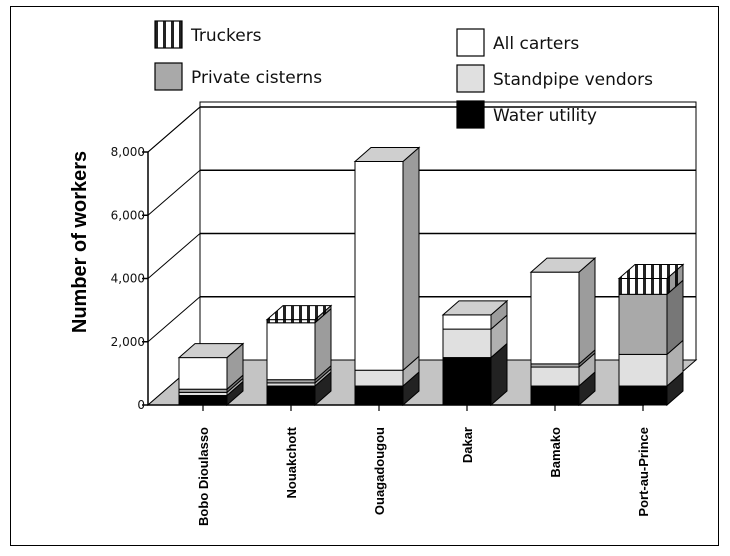  I want to click on legend-label: Standpipe vendors, so click(573, 80).